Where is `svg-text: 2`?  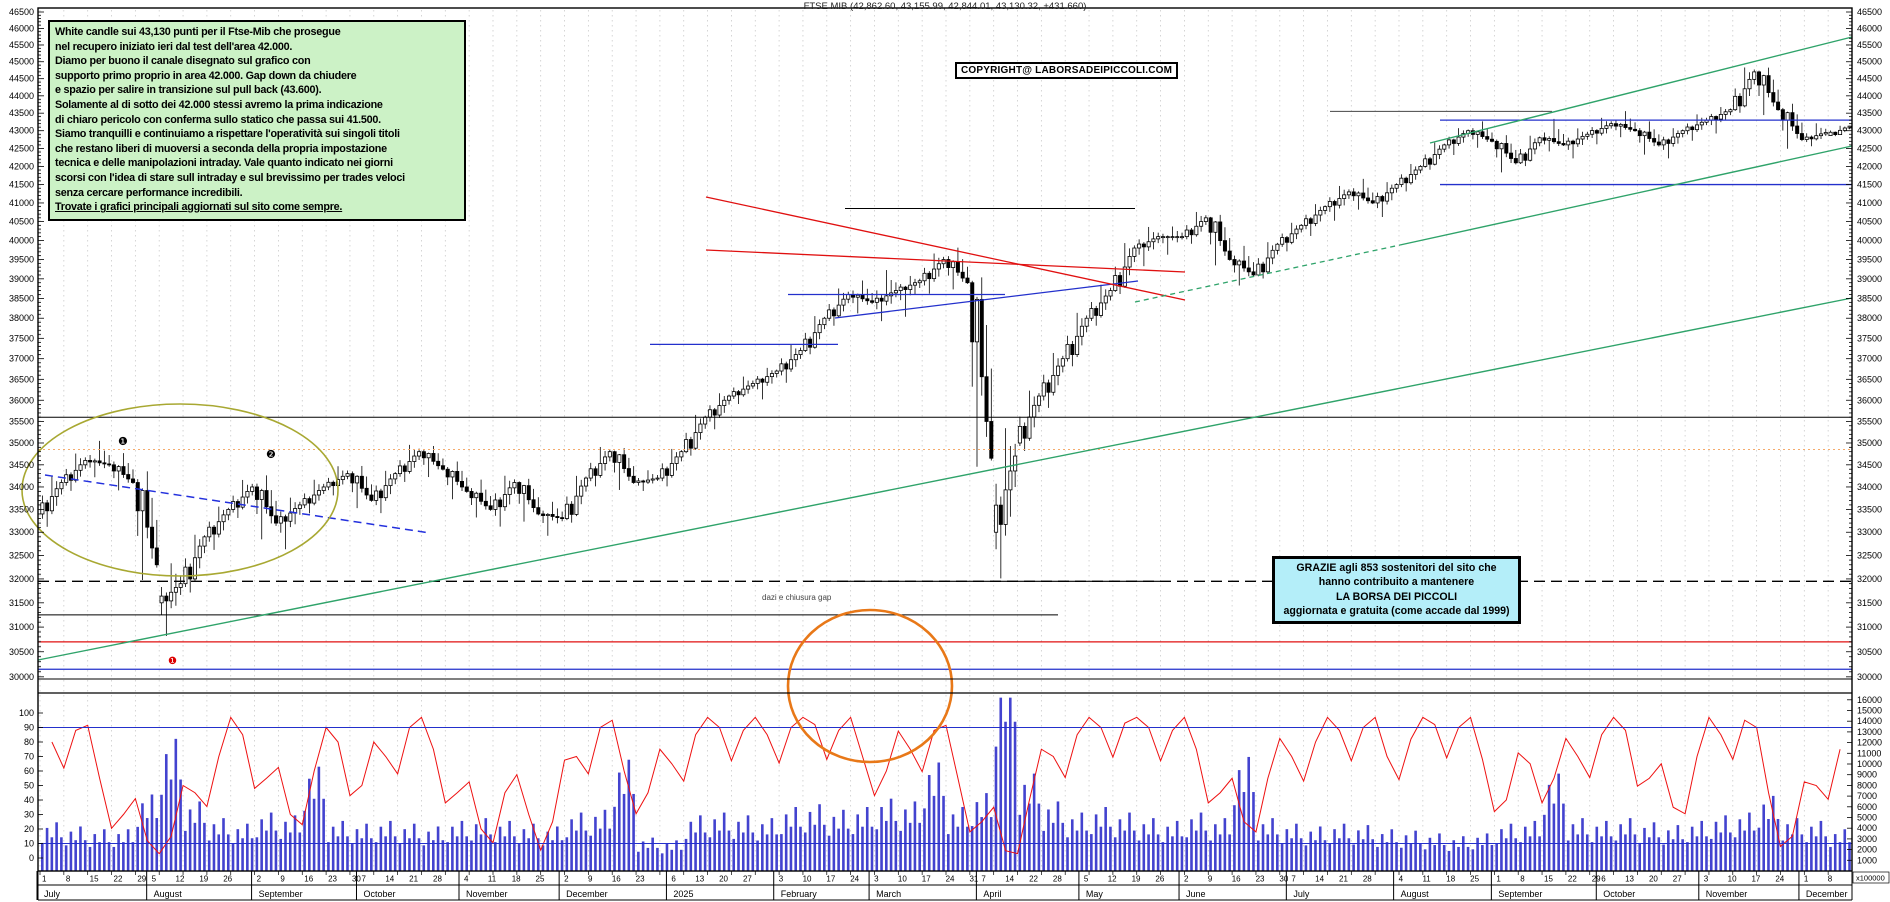
svg-text: 2 is located at coordinates (1186, 879).